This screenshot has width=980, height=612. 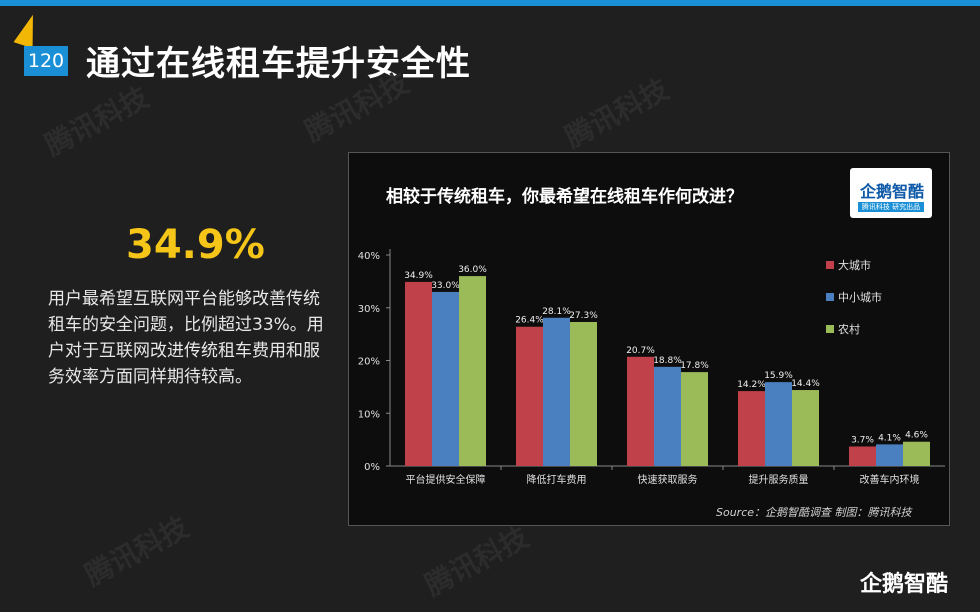 What do you see at coordinates (805, 384) in the screenshot?
I see `data-label: 14.4%` at bounding box center [805, 384].